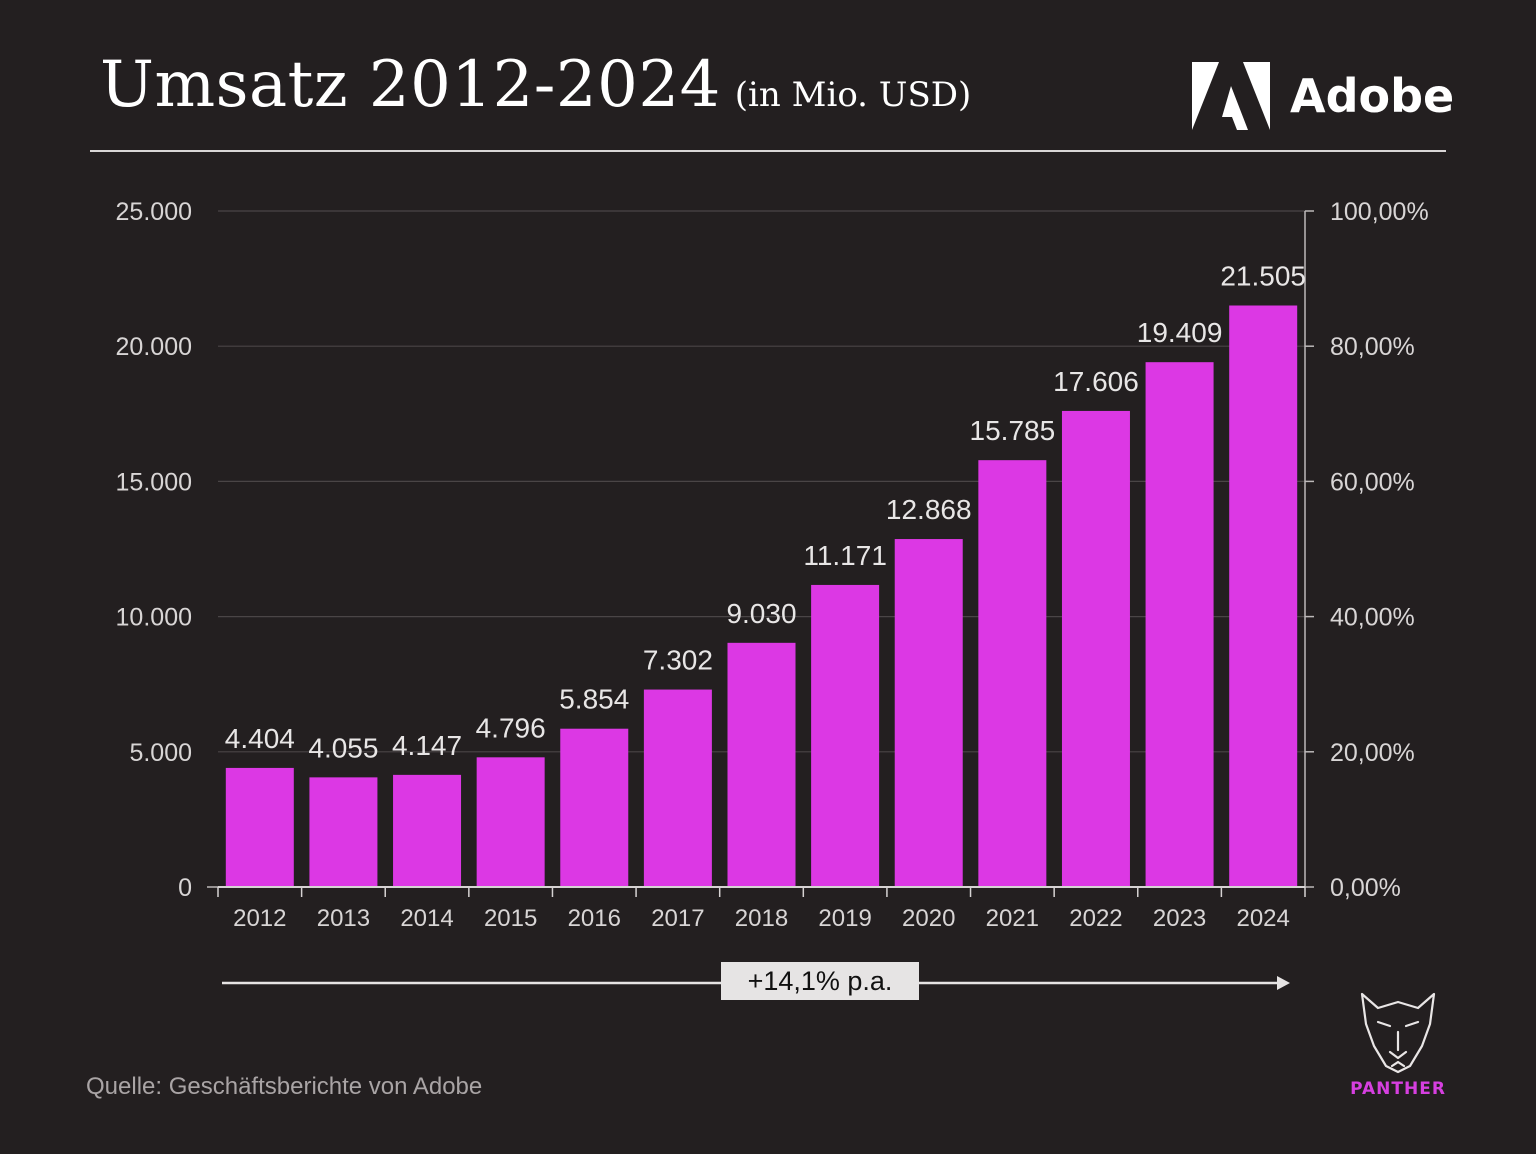 This screenshot has width=1536, height=1154. Describe the element at coordinates (260, 738) in the screenshot. I see `data-label: 4.404` at that location.